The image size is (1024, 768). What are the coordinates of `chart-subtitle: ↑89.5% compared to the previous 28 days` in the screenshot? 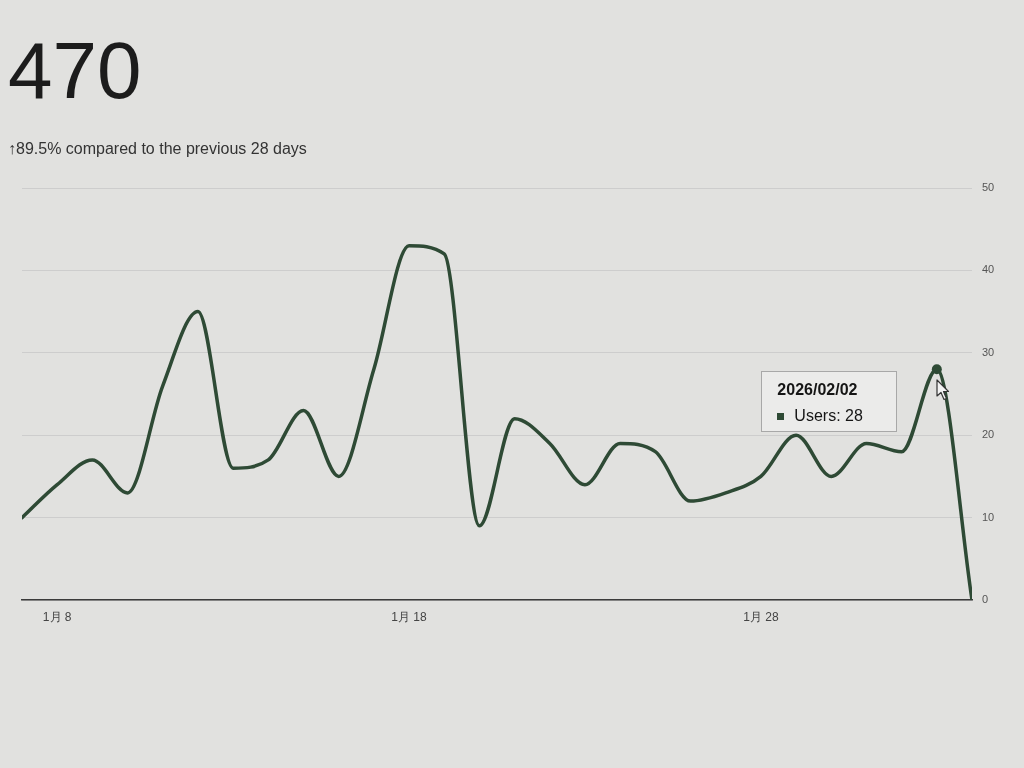 It's located at (157, 148).